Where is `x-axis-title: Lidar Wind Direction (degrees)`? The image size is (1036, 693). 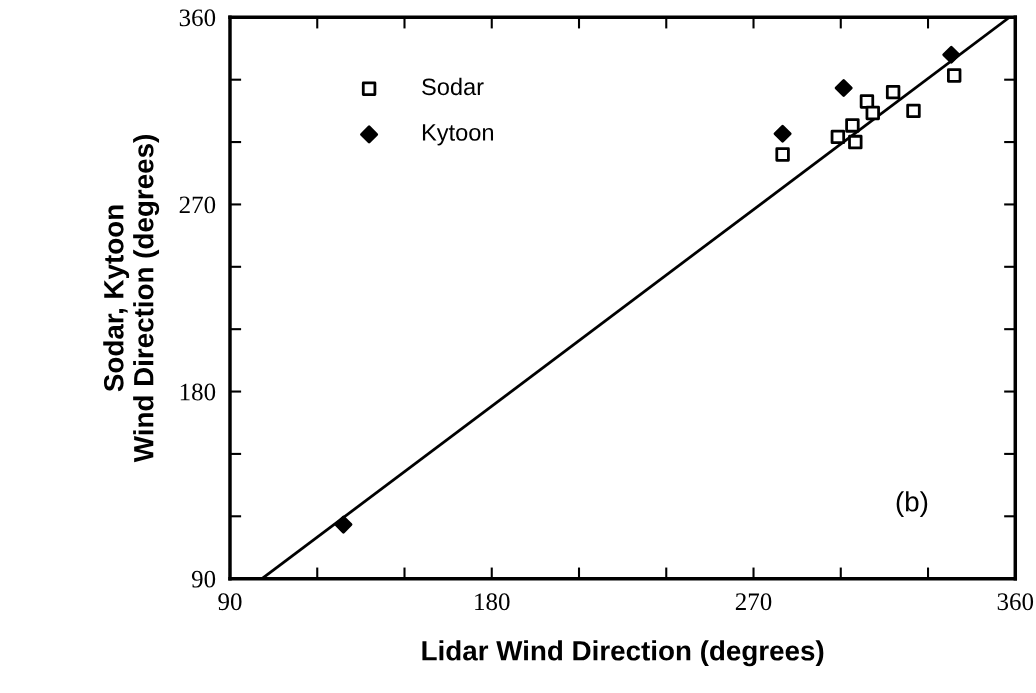
x-axis-title: Lidar Wind Direction (degrees) is located at coordinates (623, 653).